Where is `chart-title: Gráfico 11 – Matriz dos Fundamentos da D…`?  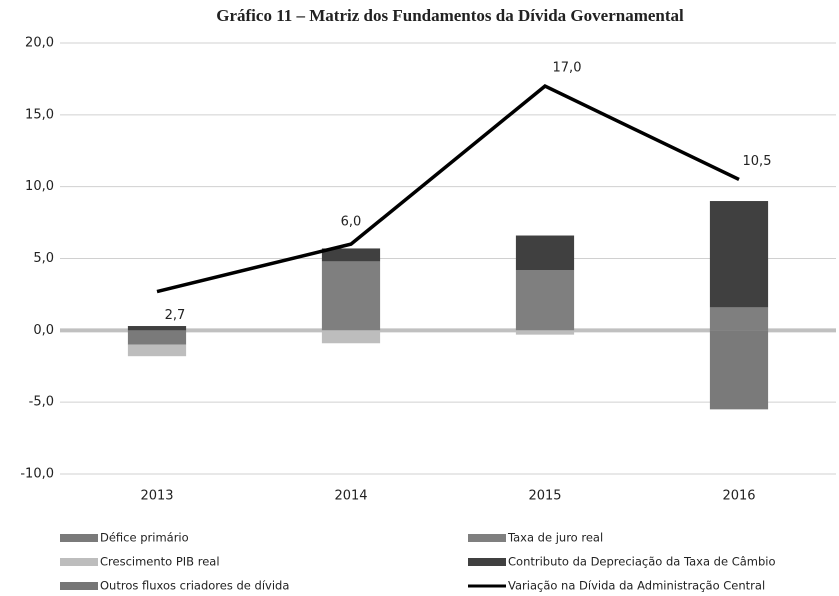
chart-title: Gráfico 11 – Matriz dos Fundamentos da D… is located at coordinates (450, 15).